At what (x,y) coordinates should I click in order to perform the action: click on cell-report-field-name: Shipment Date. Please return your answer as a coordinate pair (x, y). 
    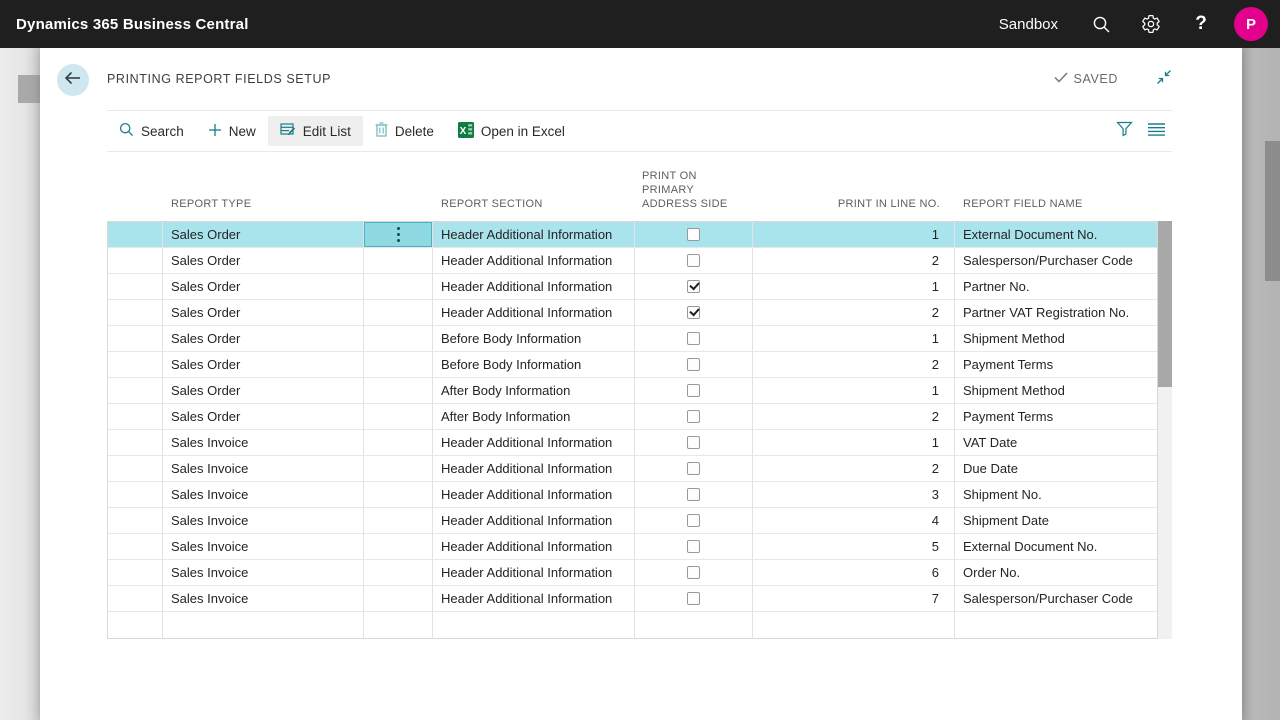
    Looking at the image, I should click on (1006, 520).